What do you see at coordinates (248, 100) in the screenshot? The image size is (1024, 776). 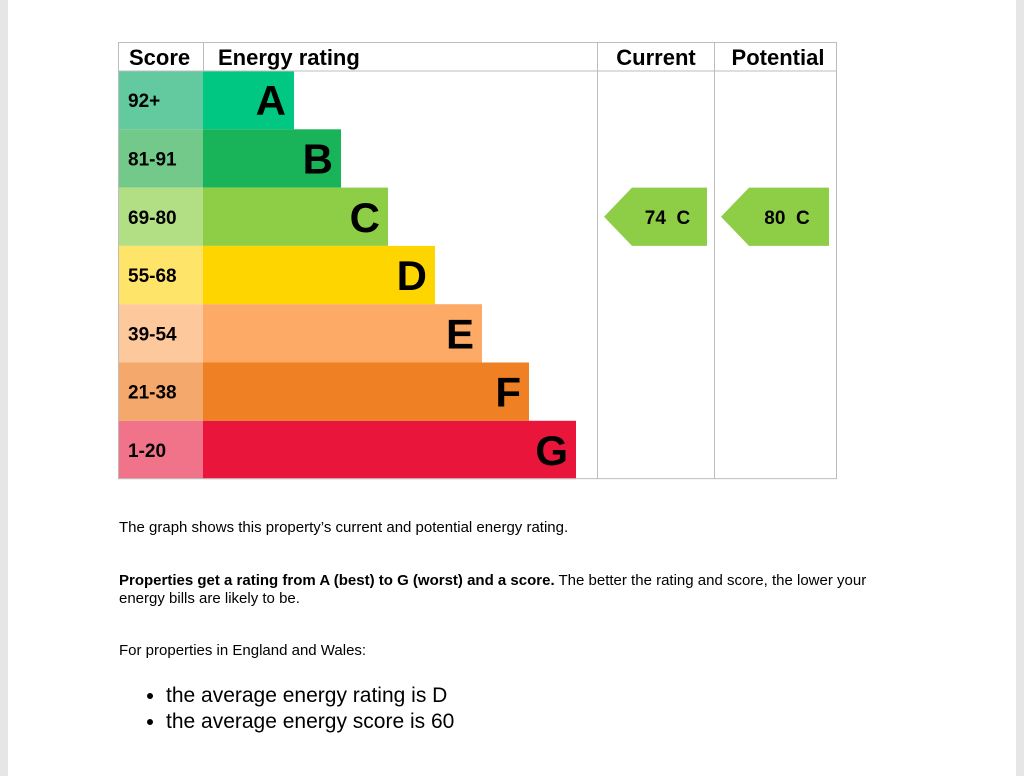 I see `band-bar-a` at bounding box center [248, 100].